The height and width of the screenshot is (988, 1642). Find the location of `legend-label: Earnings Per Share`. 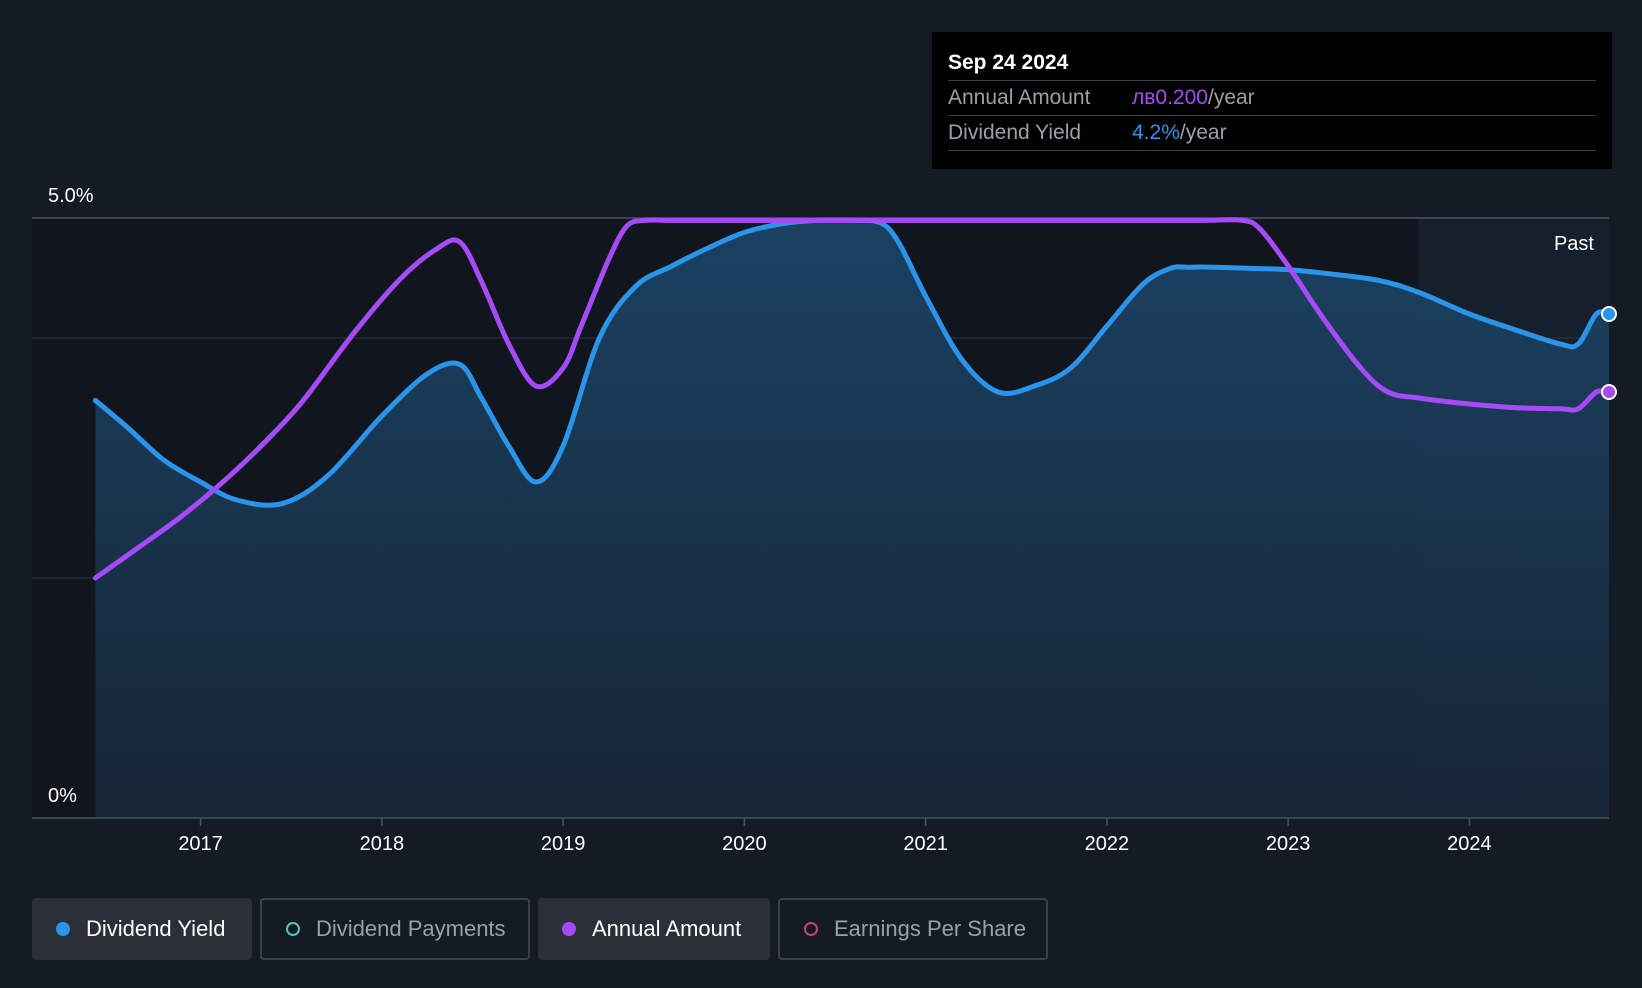

legend-label: Earnings Per Share is located at coordinates (930, 928).